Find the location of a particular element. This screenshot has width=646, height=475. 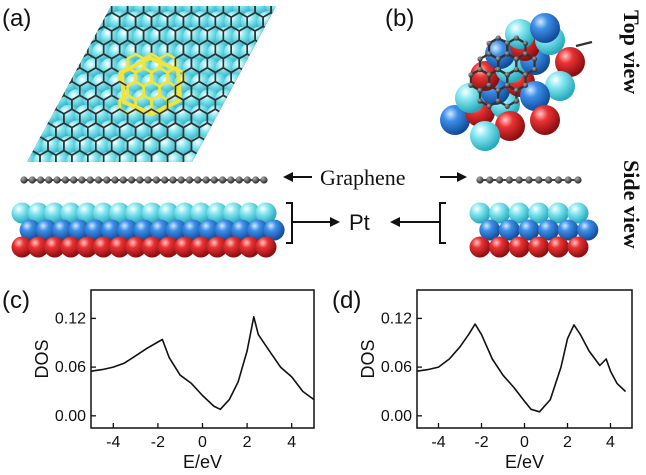

panel-label-c: (c) is located at coordinates (16, 300).